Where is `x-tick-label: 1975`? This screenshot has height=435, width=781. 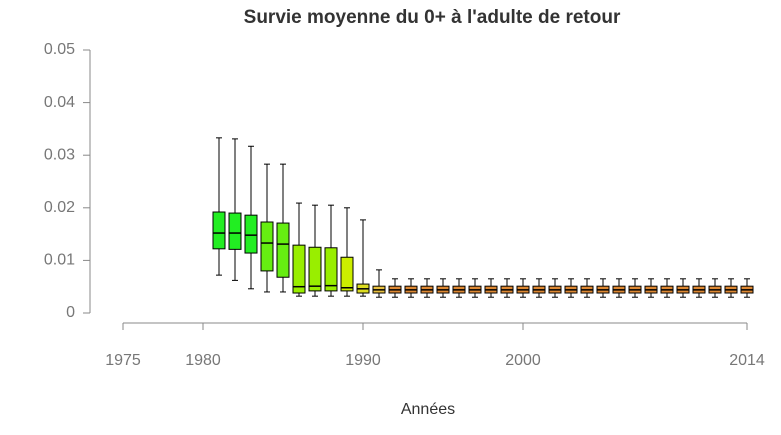 x-tick-label: 1975 is located at coordinates (123, 360).